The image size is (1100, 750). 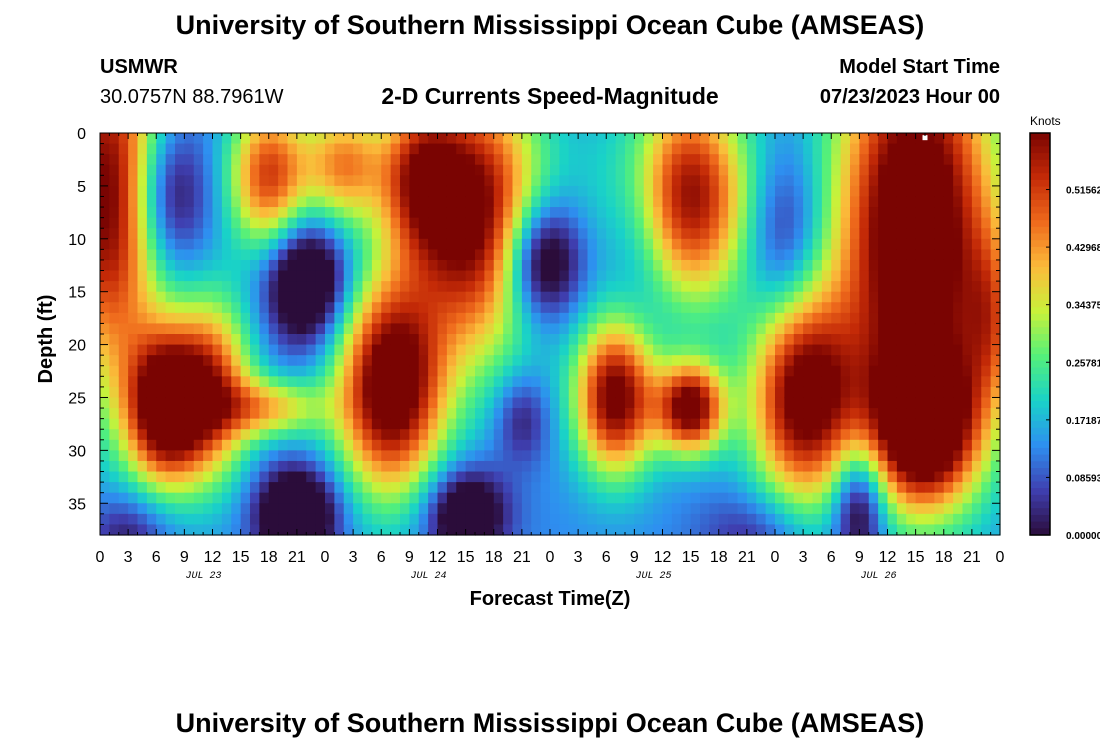 I want to click on y-tick-label: 10, so click(x=77, y=240).